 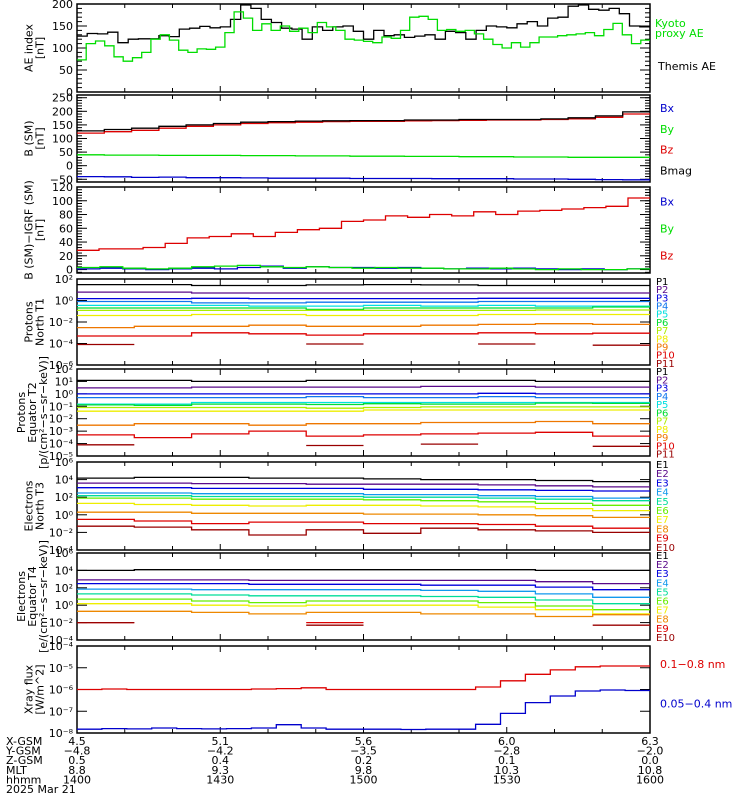 What do you see at coordinates (679, 33) in the screenshot?
I see `legend-entry: proxy AE` at bounding box center [679, 33].